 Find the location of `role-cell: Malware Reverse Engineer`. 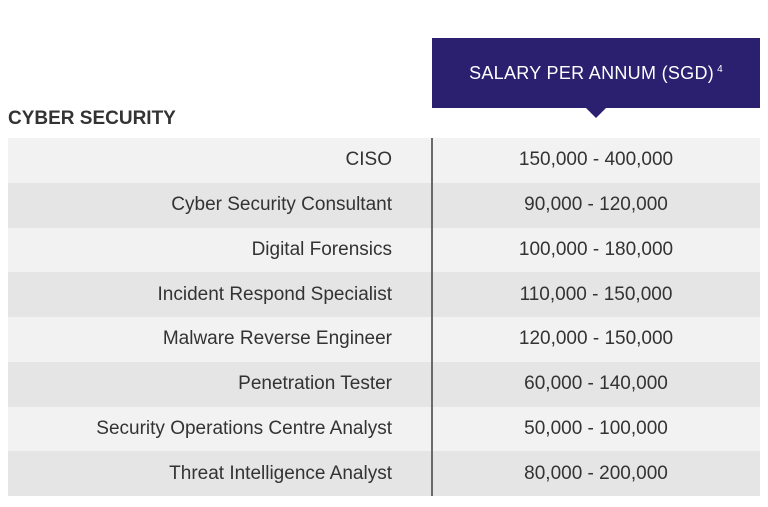

role-cell: Malware Reverse Engineer is located at coordinates (277, 339).